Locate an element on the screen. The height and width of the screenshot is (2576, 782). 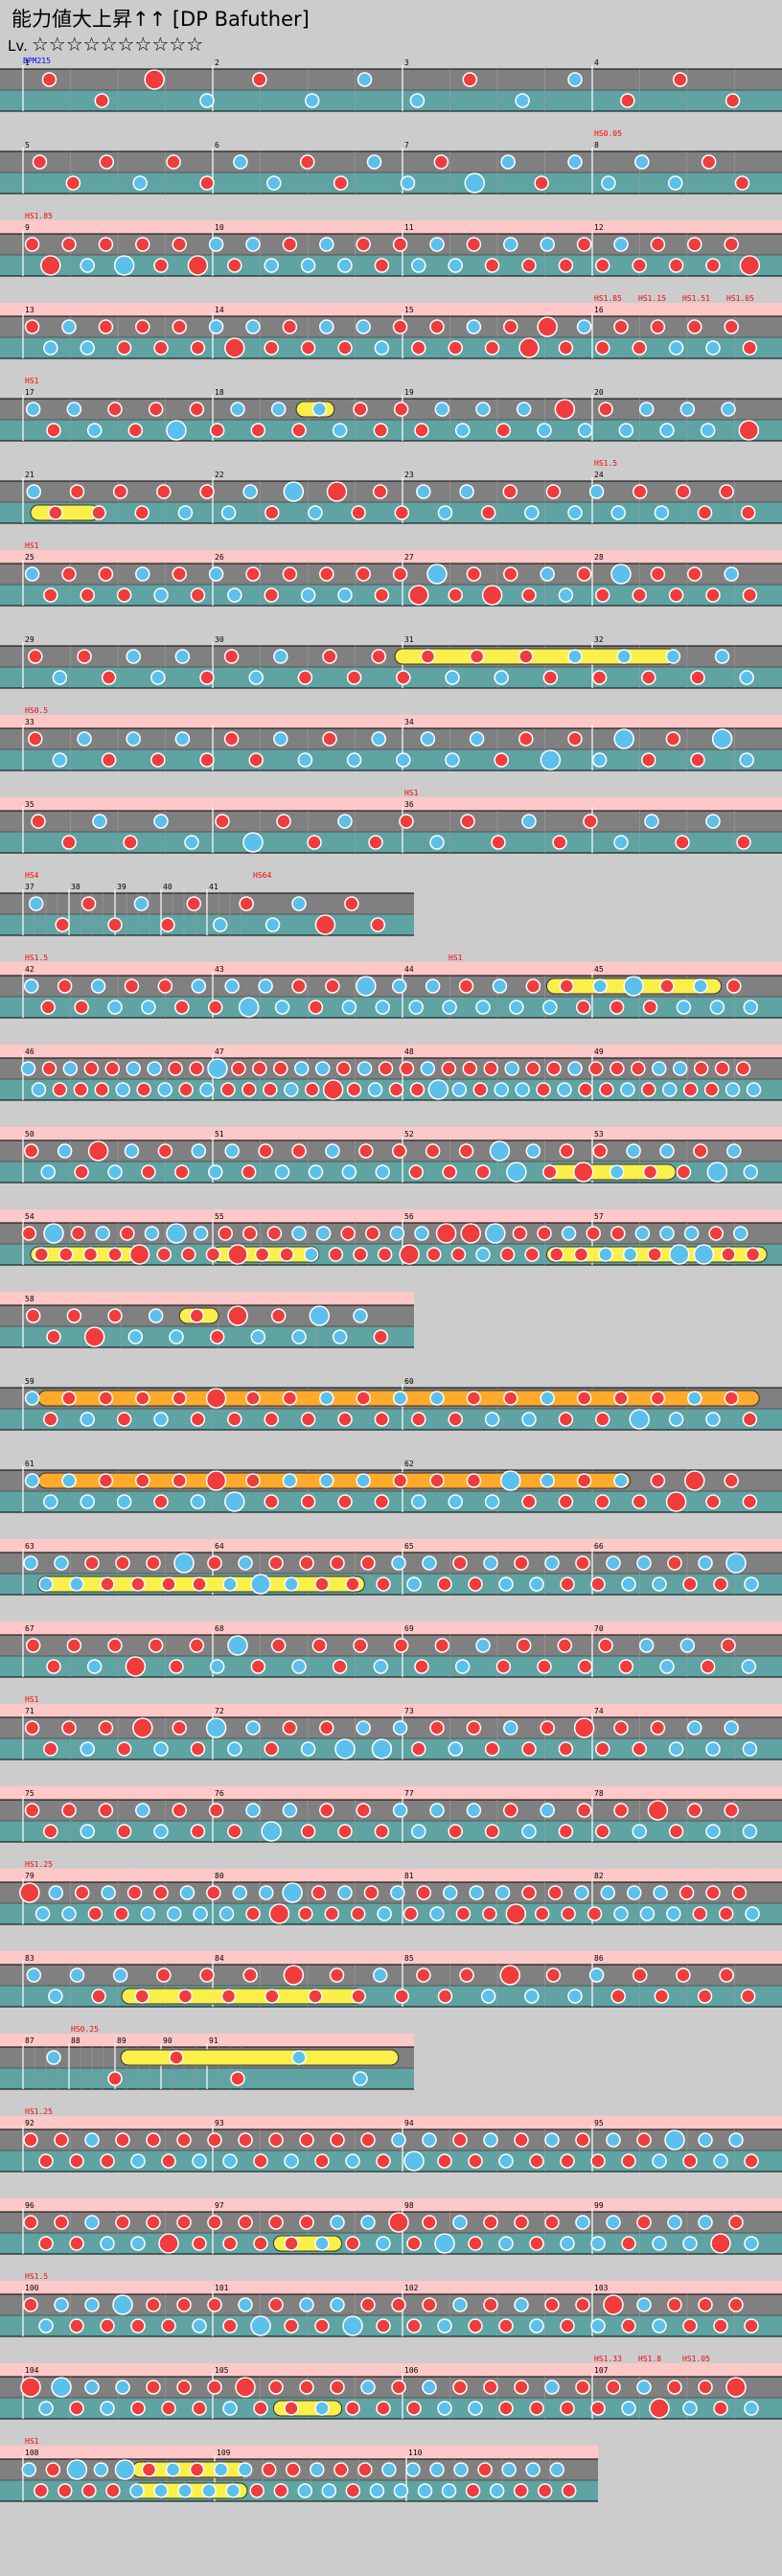
measure-number: 68 is located at coordinates (219, 1628).